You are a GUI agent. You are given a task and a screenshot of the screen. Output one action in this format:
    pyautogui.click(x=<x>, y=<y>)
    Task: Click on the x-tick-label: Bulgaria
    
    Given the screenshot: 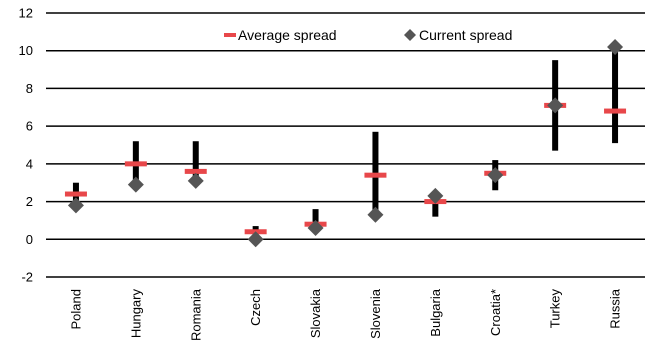 What is the action you would take?
    pyautogui.click(x=435, y=312)
    